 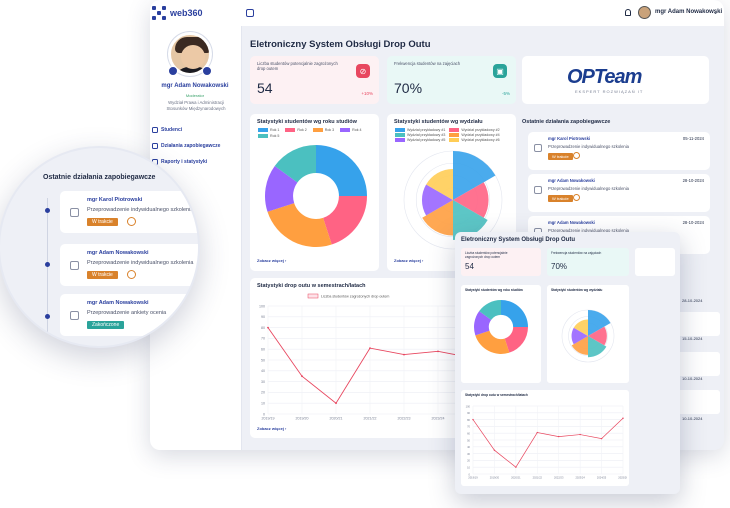 I want to click on sidebar-item-students: Studenci, so click(x=167, y=130).